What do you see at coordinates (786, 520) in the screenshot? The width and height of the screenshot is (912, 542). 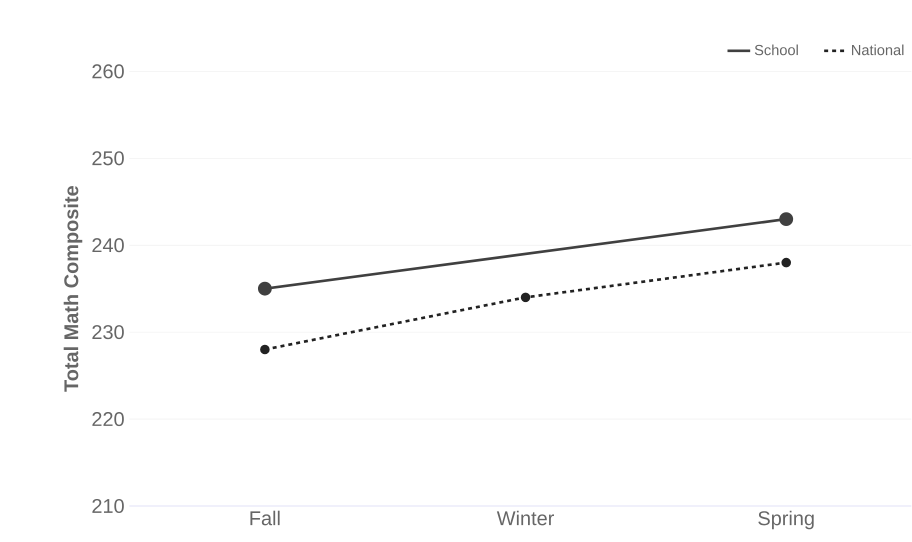 I see `x-tick-label: Spring` at bounding box center [786, 520].